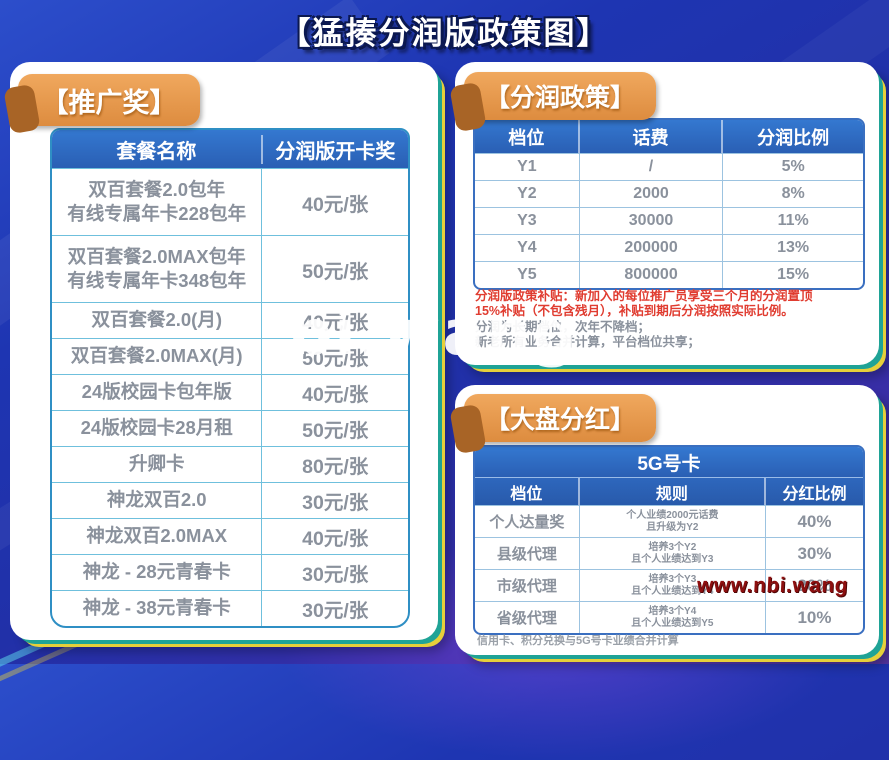  I want to click on ratio: 13%, so click(793, 247).